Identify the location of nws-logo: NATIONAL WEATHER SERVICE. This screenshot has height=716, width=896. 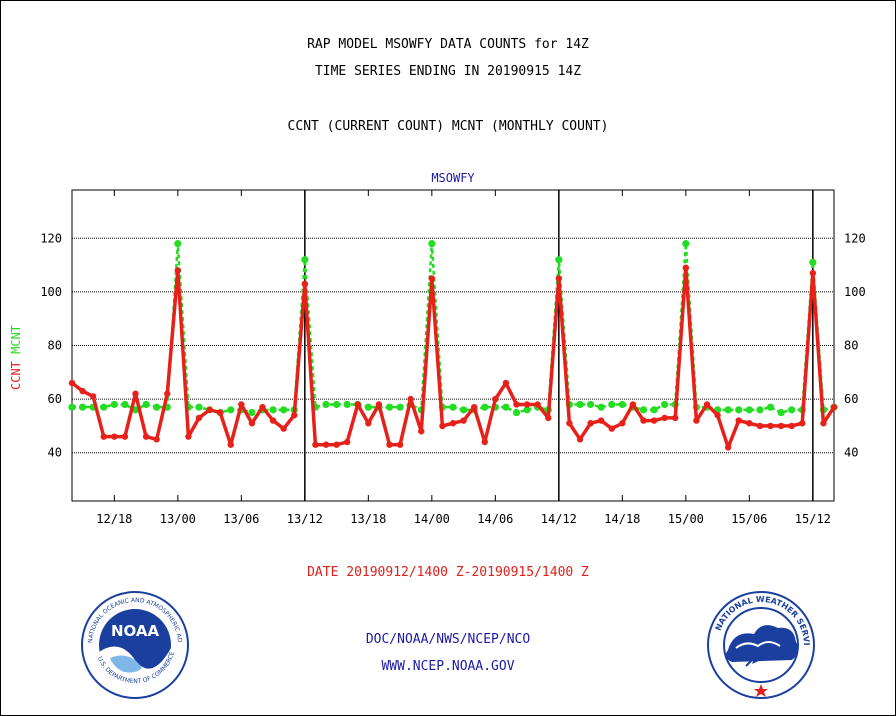
(760, 644).